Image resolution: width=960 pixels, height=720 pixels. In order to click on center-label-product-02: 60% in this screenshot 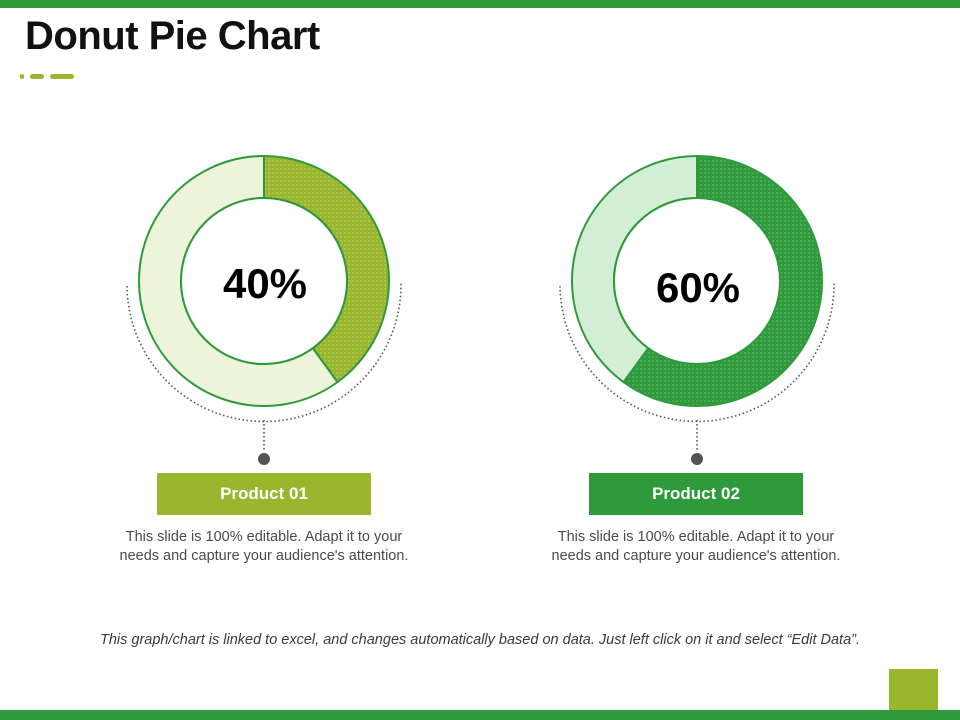, I will do `click(698, 287)`.